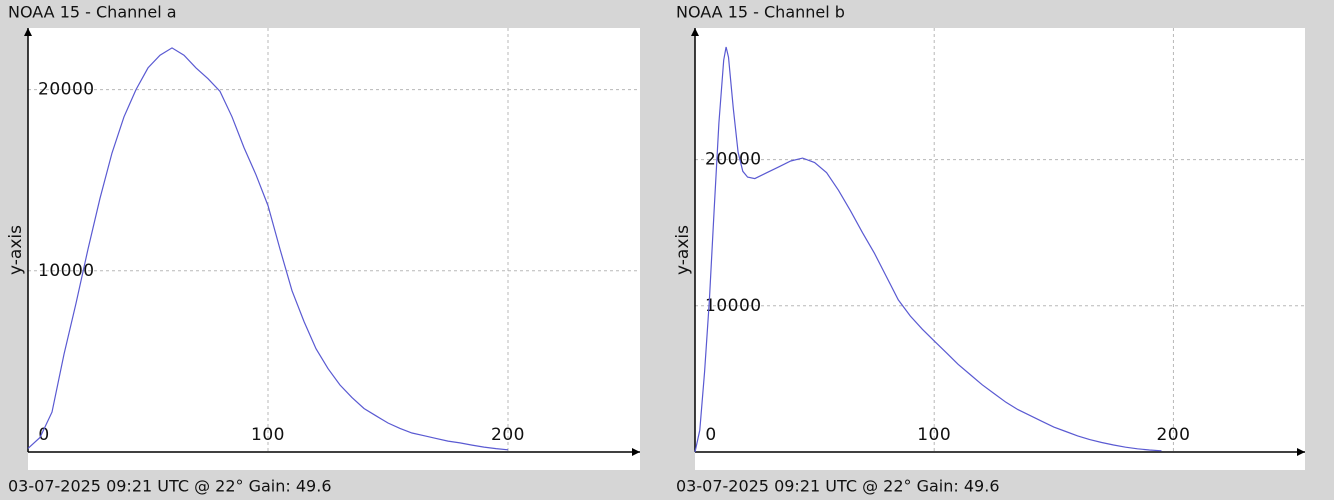 The image size is (1334, 500). Describe the element at coordinates (760, 12) in the screenshot. I see `chart-title: NOAA 15 - Channel b` at that location.